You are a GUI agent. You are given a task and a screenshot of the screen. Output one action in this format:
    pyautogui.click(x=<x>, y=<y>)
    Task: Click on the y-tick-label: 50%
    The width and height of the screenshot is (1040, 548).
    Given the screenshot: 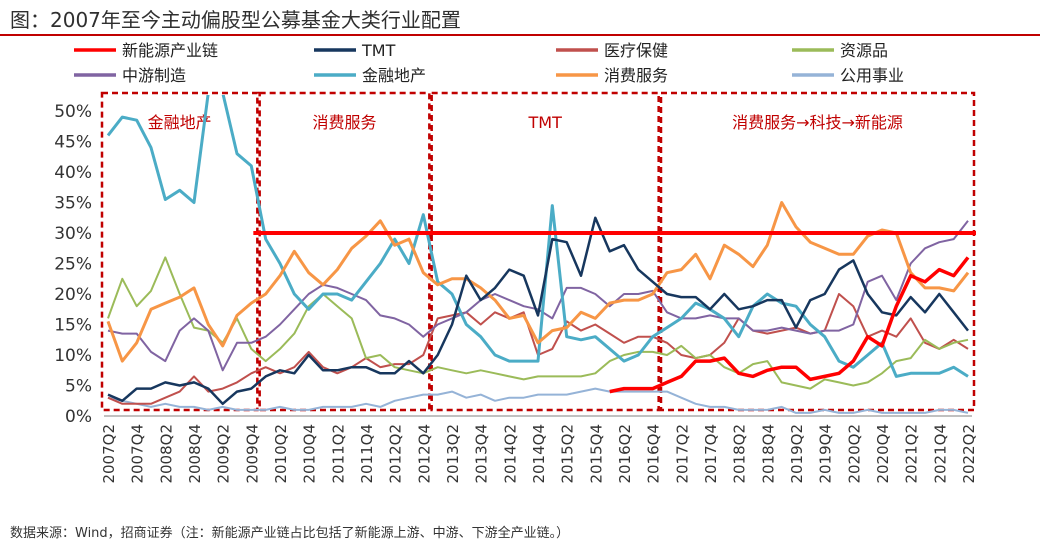 What is the action you would take?
    pyautogui.click(x=73, y=112)
    